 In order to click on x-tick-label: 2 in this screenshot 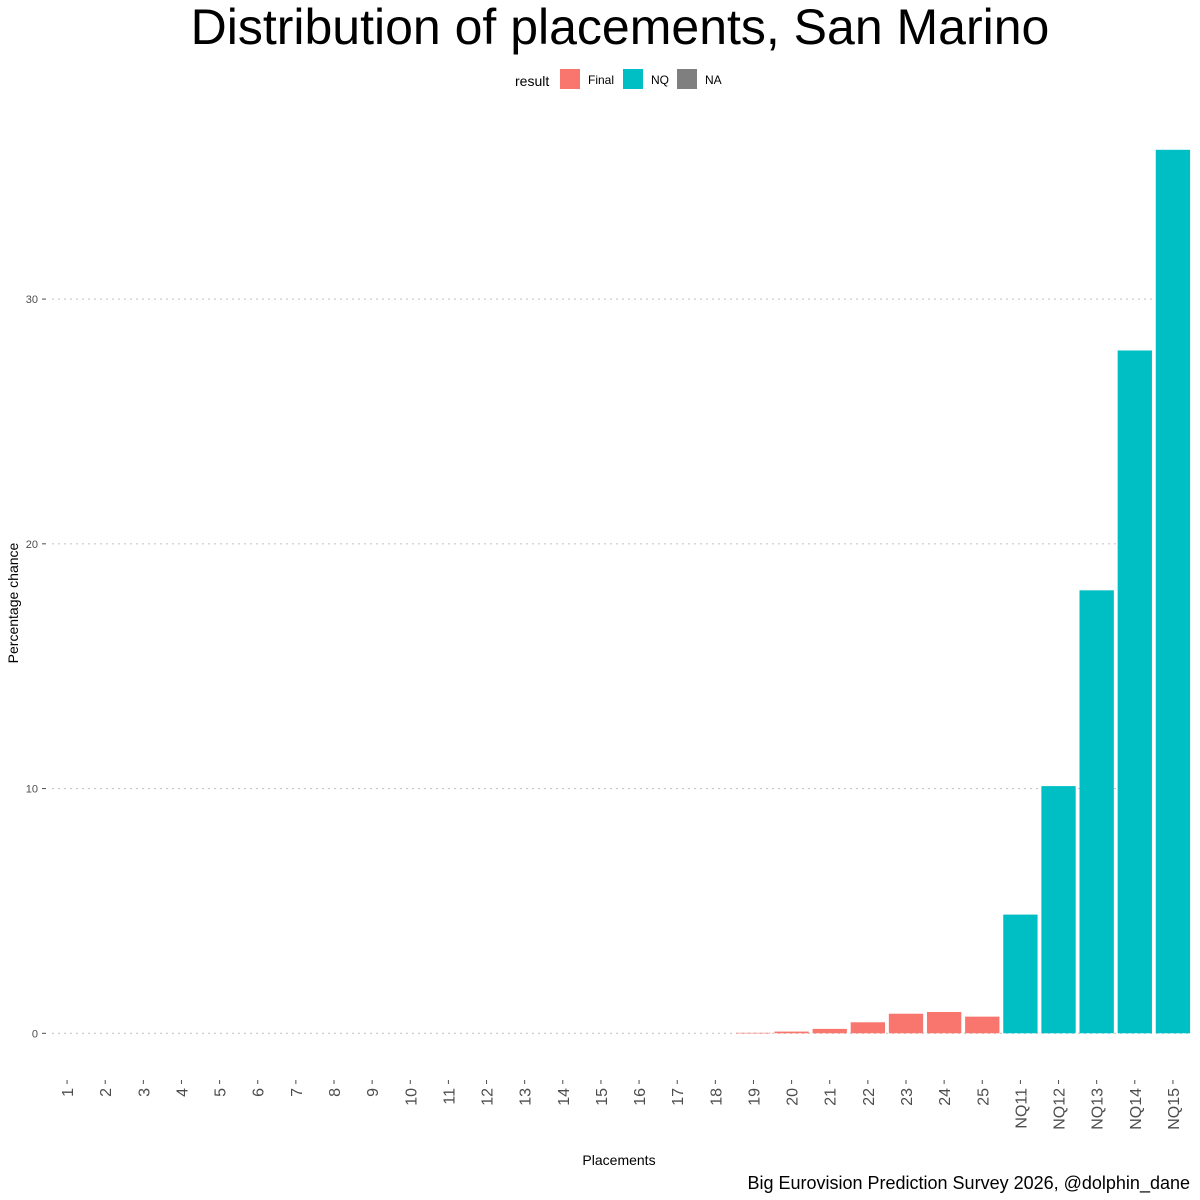, I will do `click(106, 1092)`.